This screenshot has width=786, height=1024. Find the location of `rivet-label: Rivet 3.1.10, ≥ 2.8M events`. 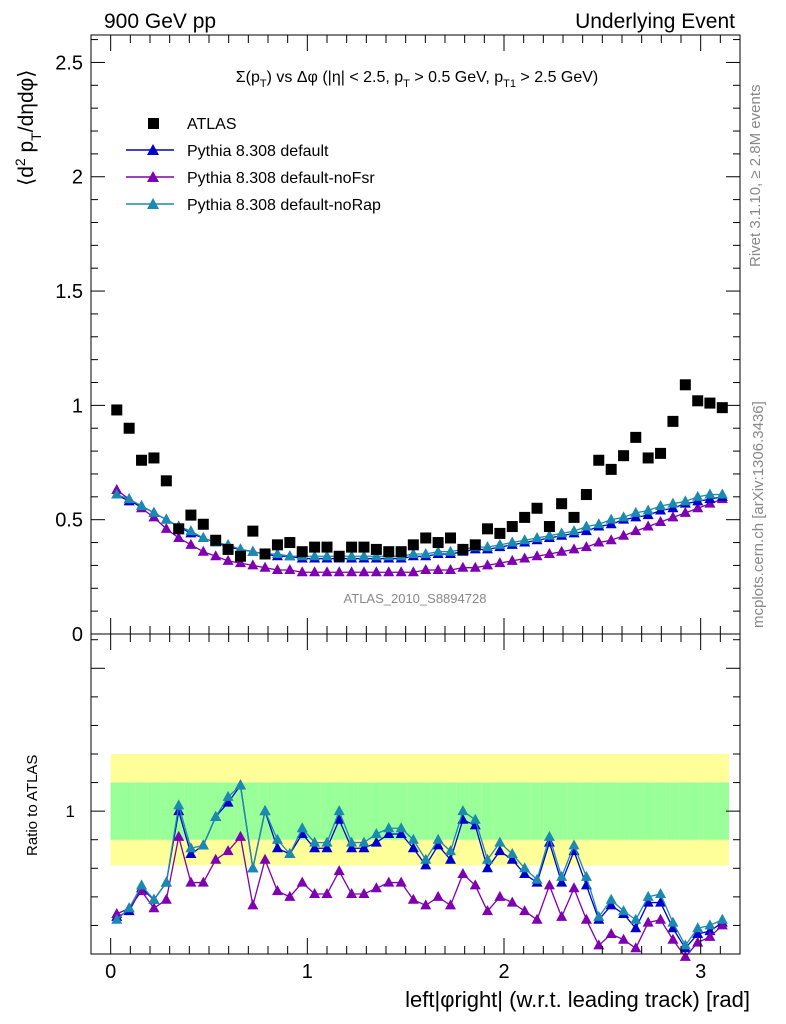

rivet-label: Rivet 3.1.10, ≥ 2.8M events is located at coordinates (755, 176).